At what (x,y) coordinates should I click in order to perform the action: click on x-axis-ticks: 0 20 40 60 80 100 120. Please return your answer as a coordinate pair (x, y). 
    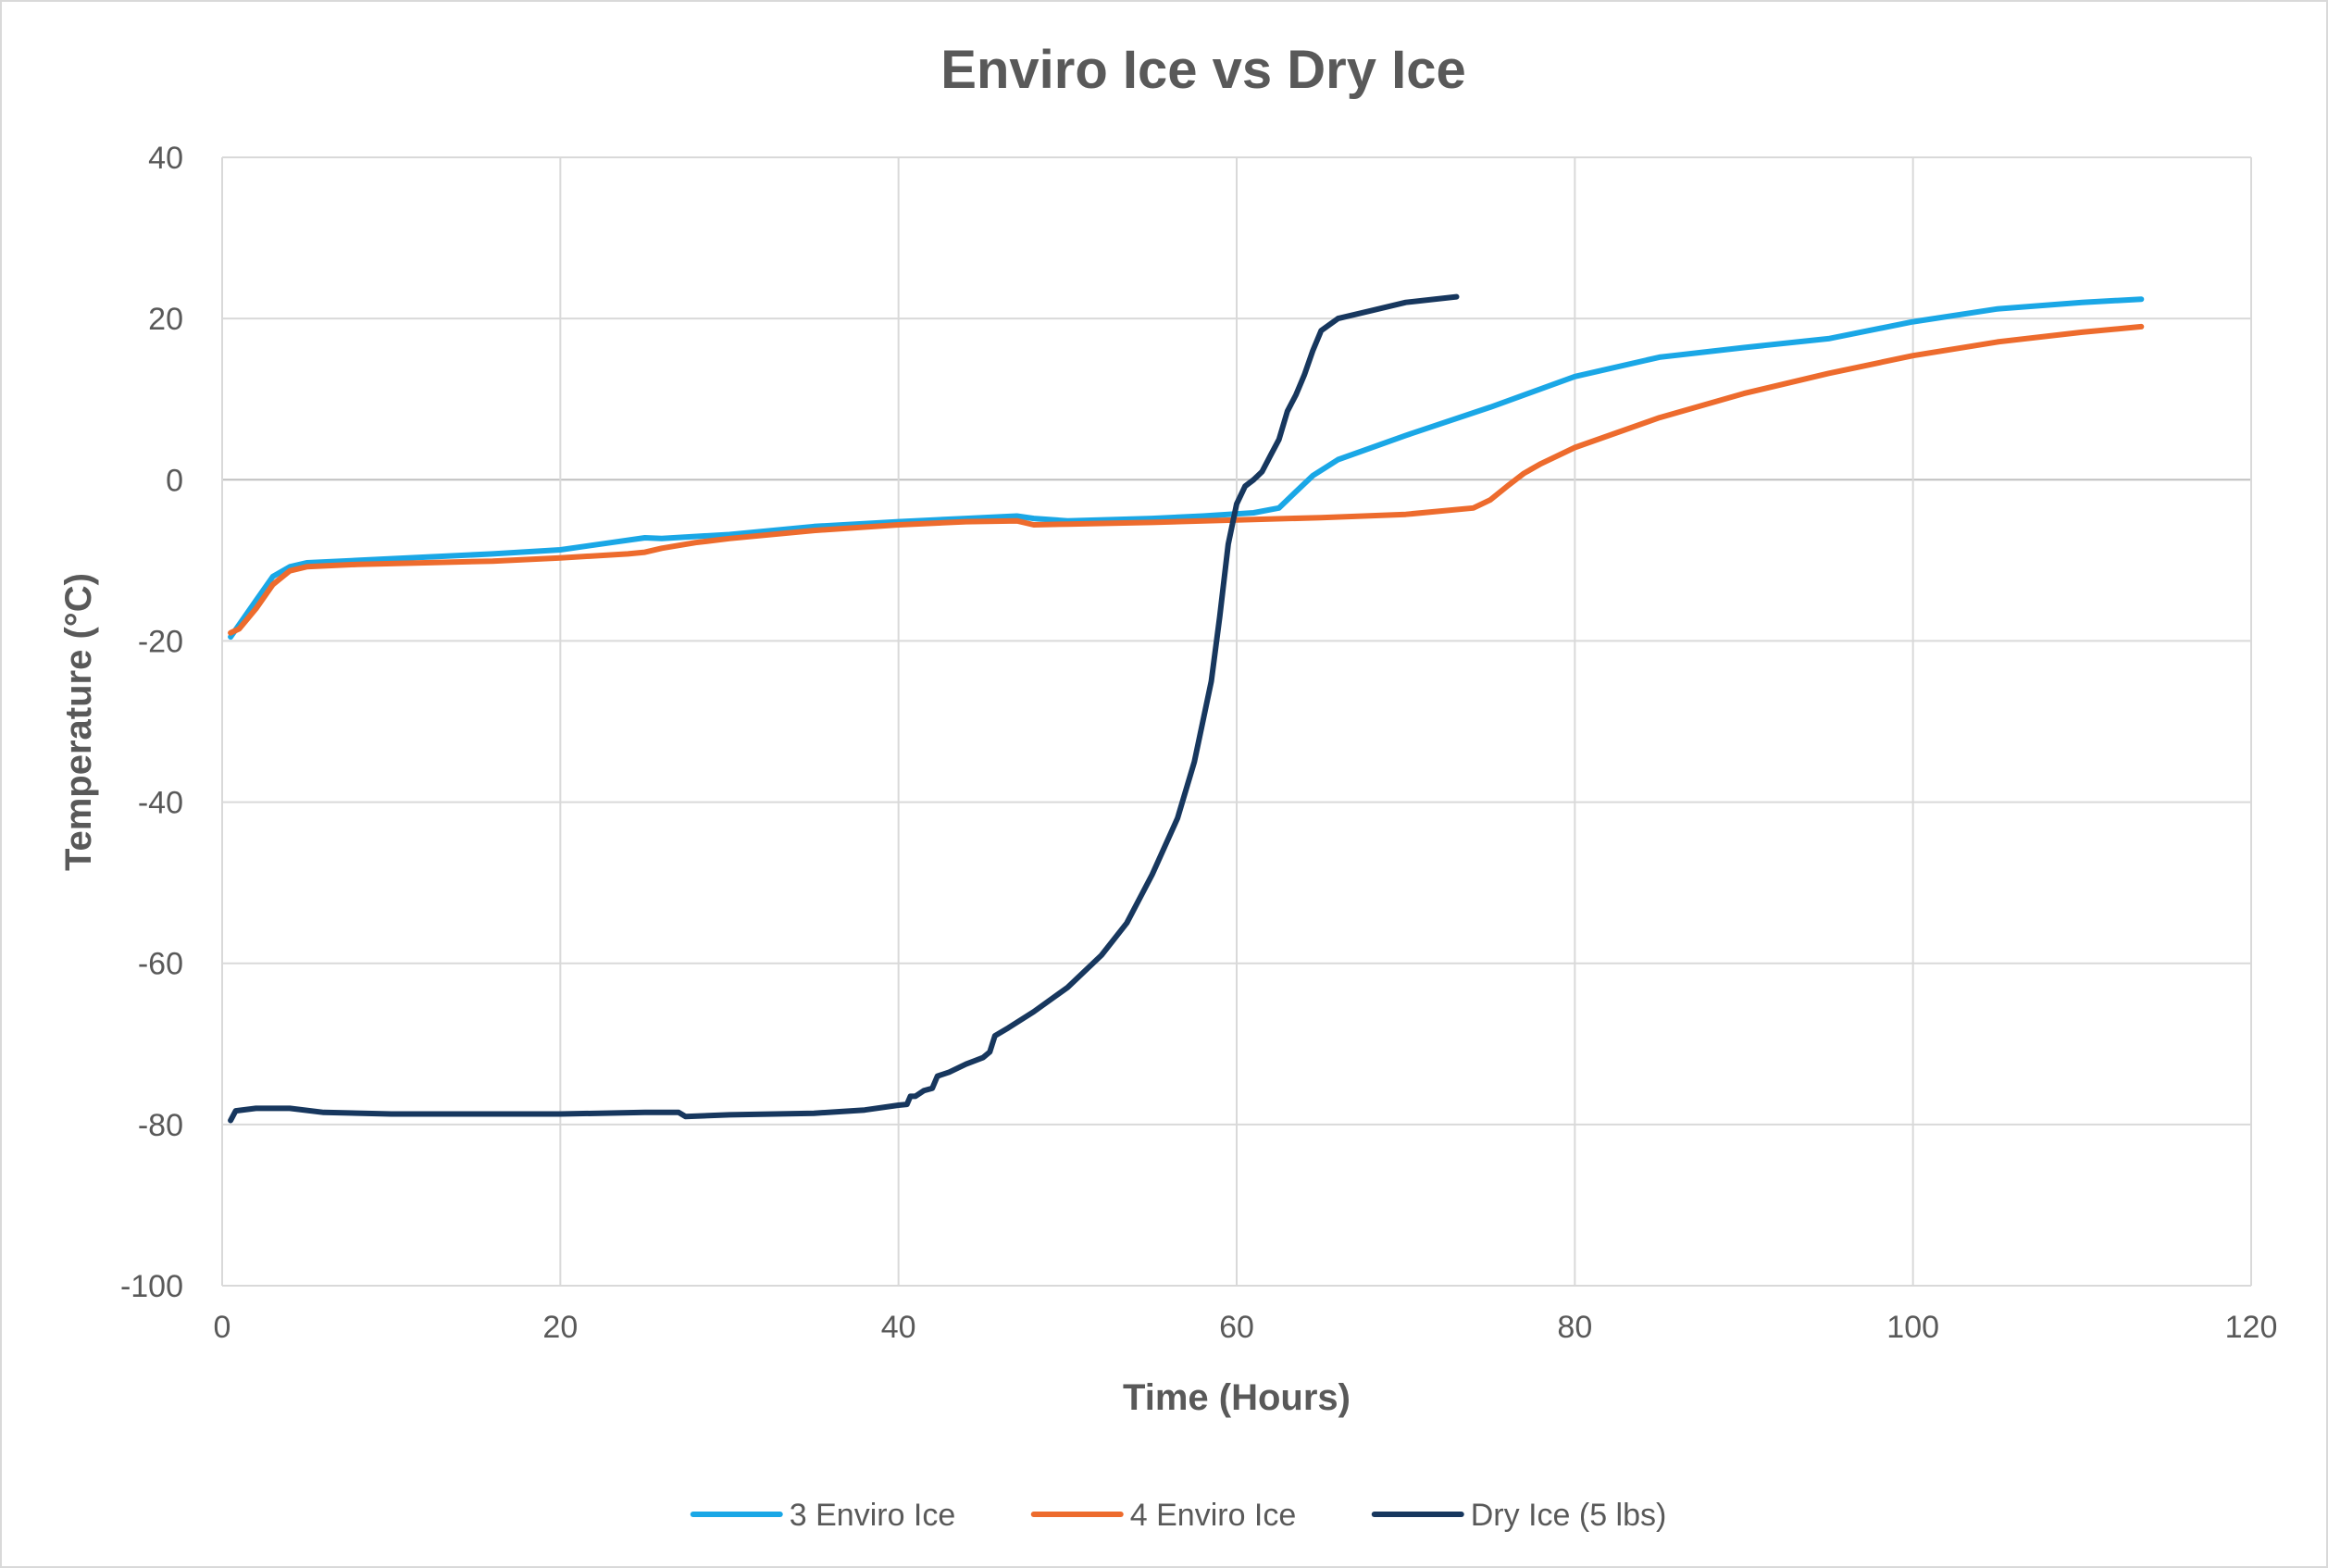
    Looking at the image, I should click on (1246, 1327).